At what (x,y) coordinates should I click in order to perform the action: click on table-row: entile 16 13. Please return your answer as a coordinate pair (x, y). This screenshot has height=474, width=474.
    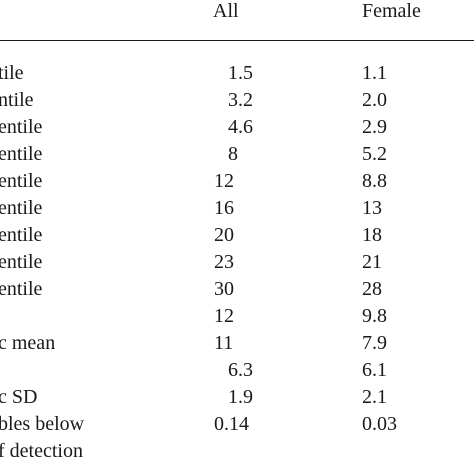
    Looking at the image, I should click on (237, 209).